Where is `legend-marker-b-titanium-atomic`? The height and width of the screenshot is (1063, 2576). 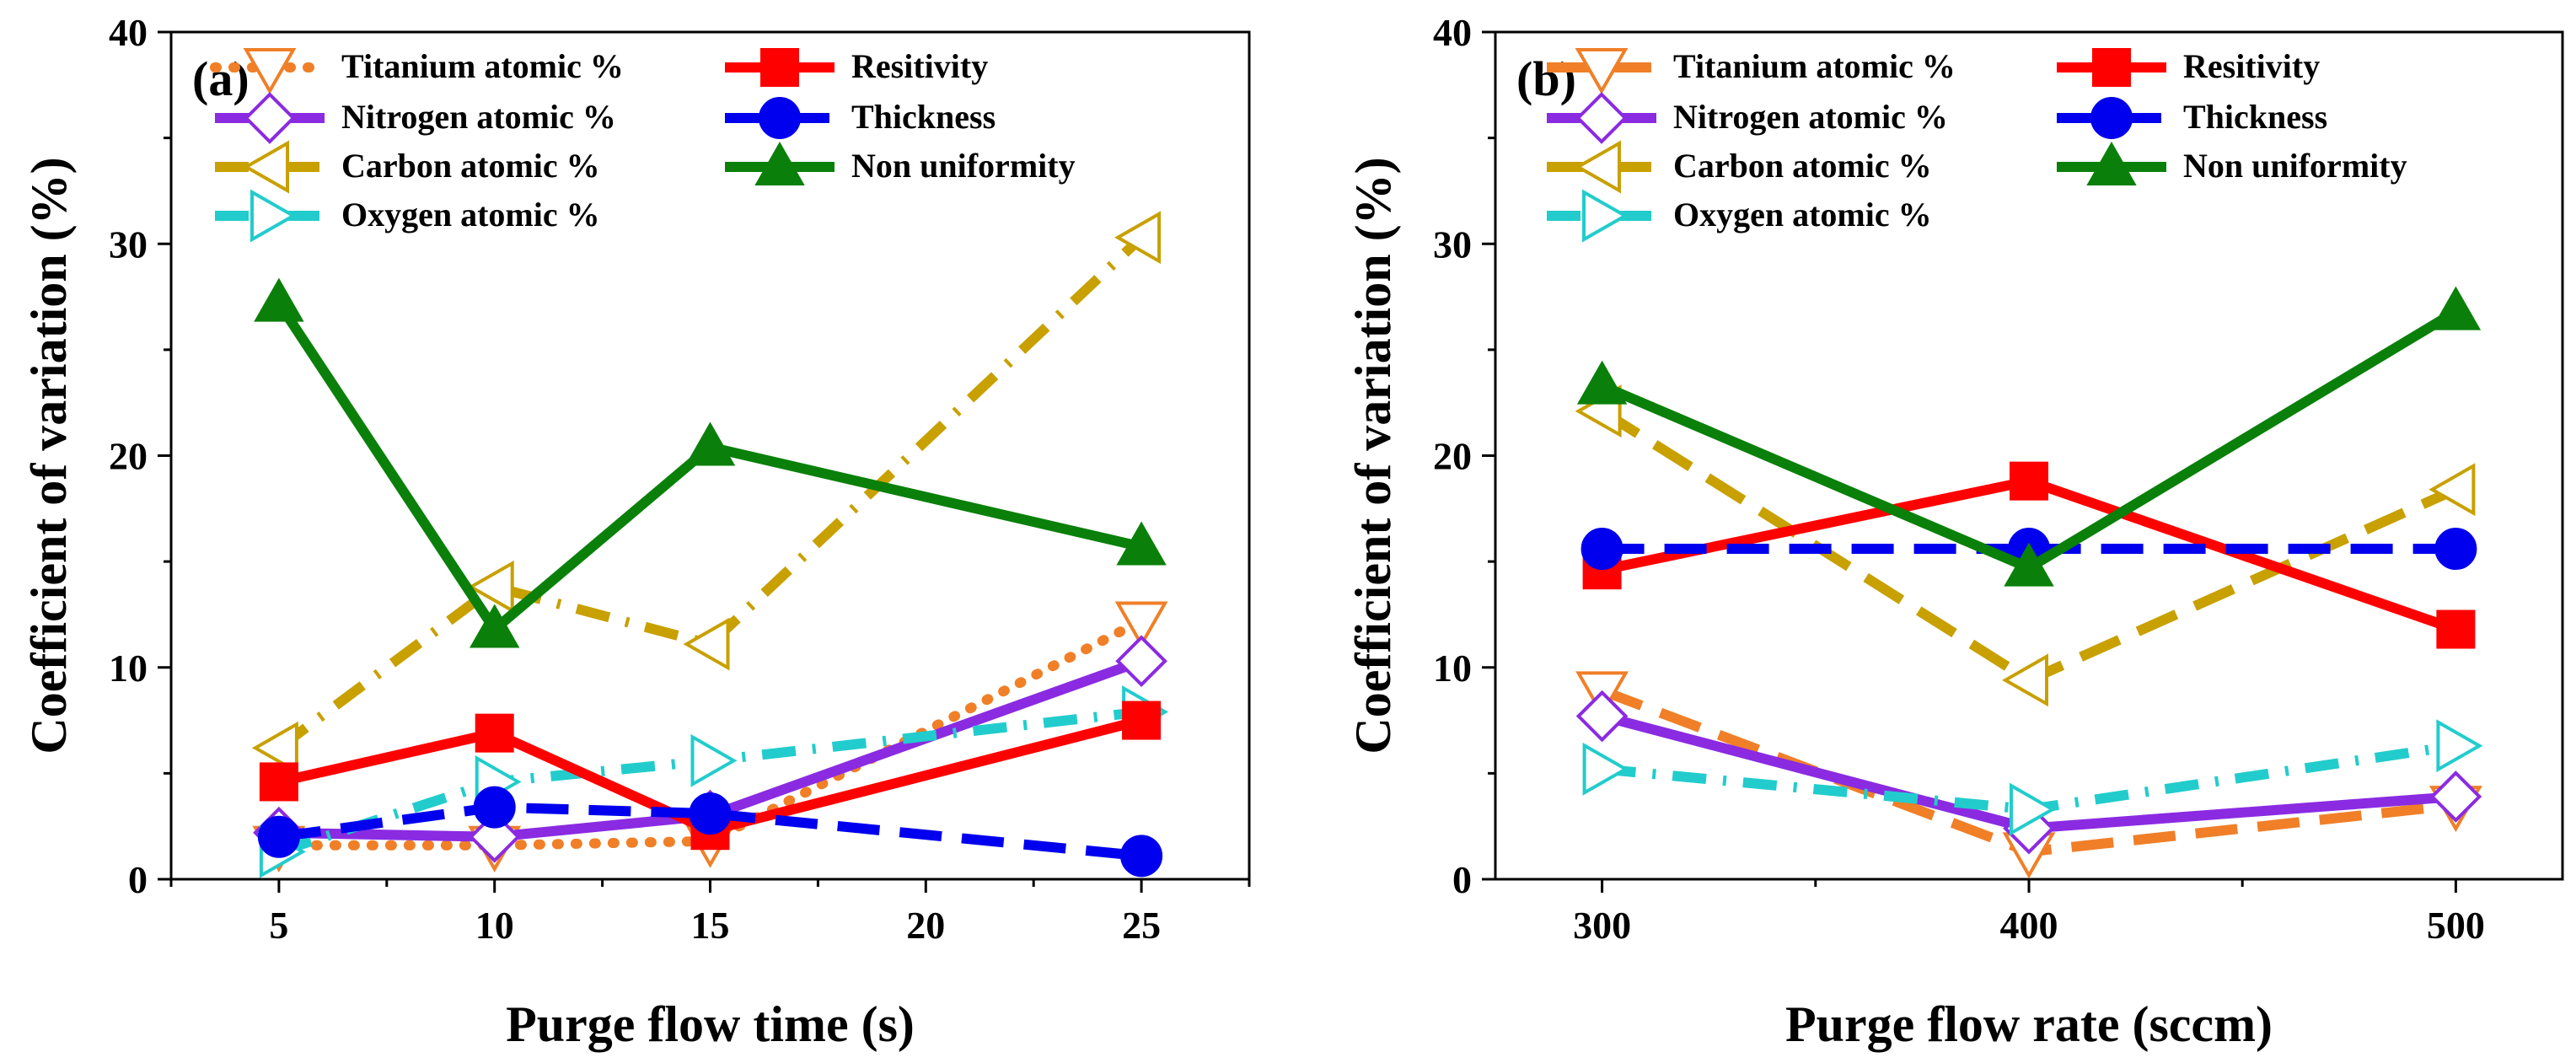
legend-marker-b-titanium-atomic is located at coordinates (1602, 71).